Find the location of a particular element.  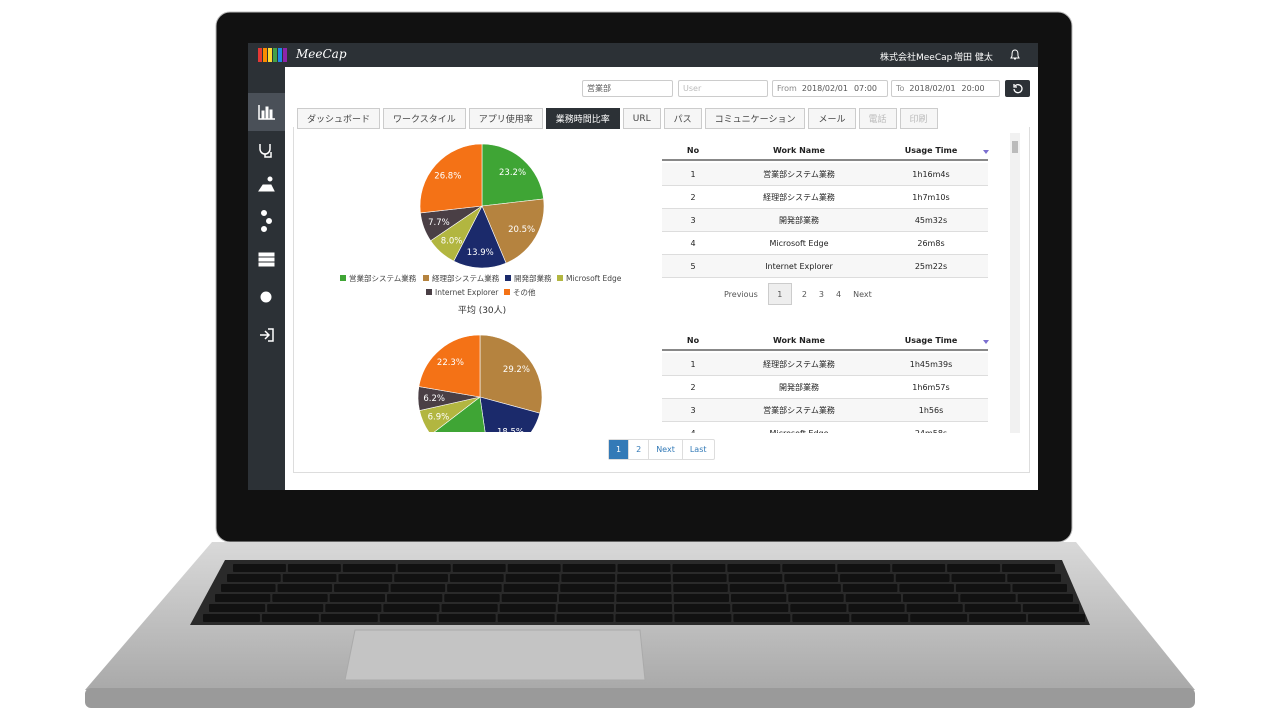

table-cell: 3 is located at coordinates (693, 220).